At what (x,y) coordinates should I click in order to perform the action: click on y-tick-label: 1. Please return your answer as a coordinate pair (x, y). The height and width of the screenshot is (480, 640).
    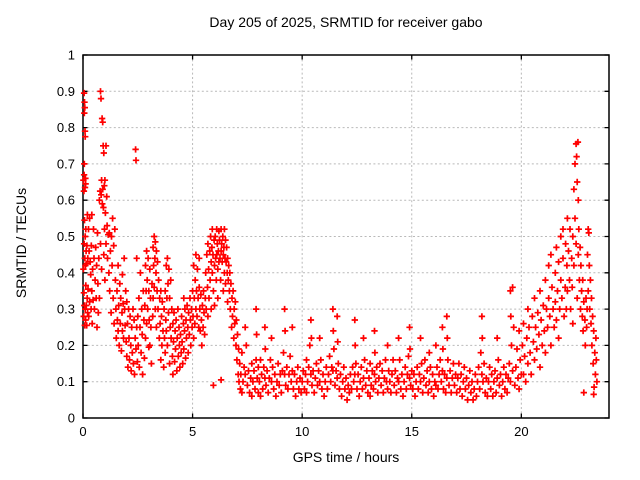
    Looking at the image, I should click on (71, 55).